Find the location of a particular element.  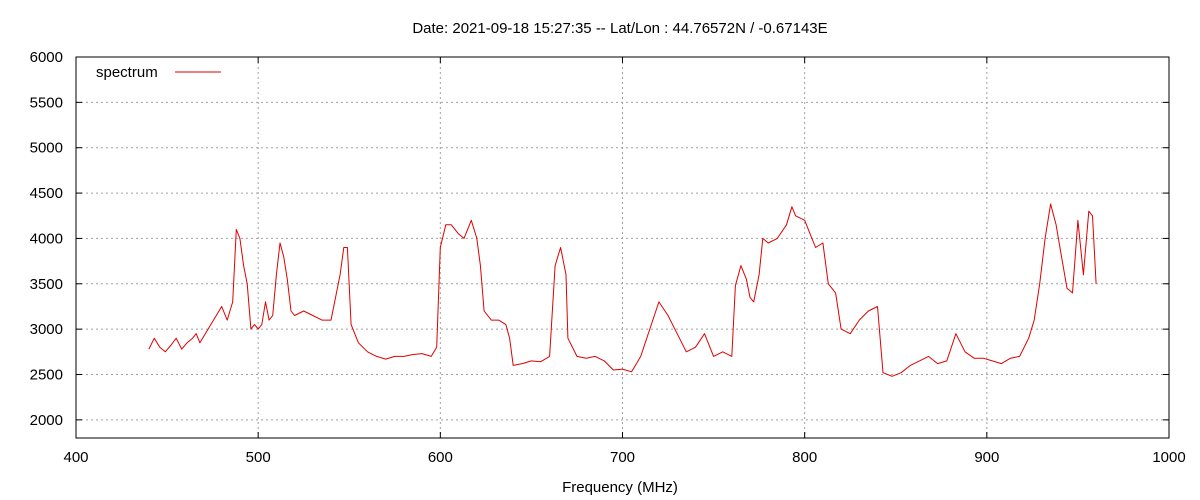

x-tick-label: 900 is located at coordinates (986, 457).